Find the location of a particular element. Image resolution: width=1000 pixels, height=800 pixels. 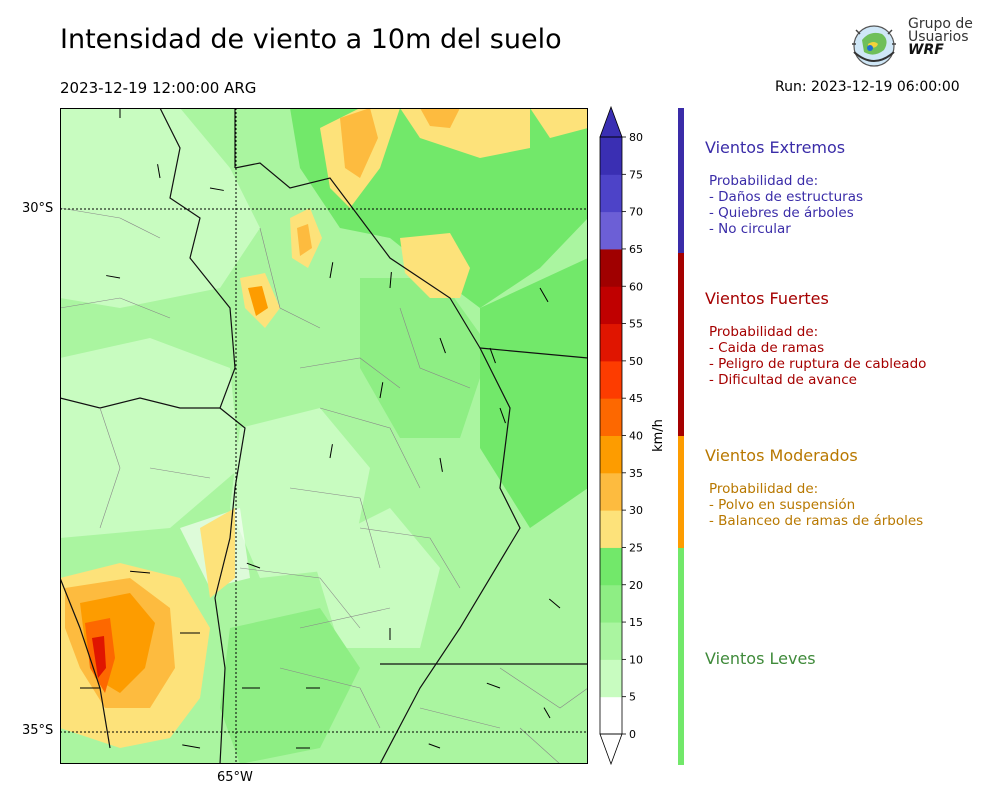

category-title: Vientos Moderados is located at coordinates (781, 455).